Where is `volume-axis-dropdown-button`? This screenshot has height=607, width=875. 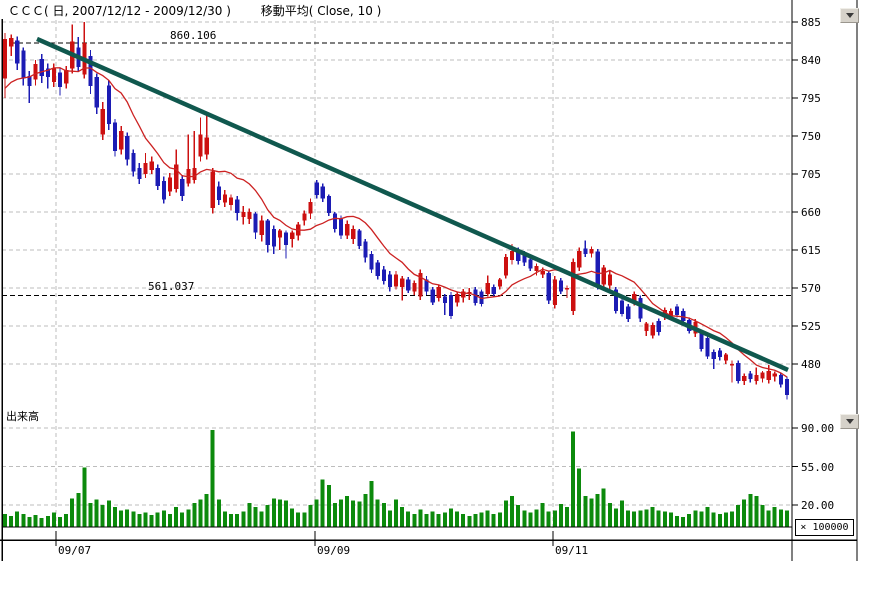 volume-axis-dropdown-button is located at coordinates (849, 421).